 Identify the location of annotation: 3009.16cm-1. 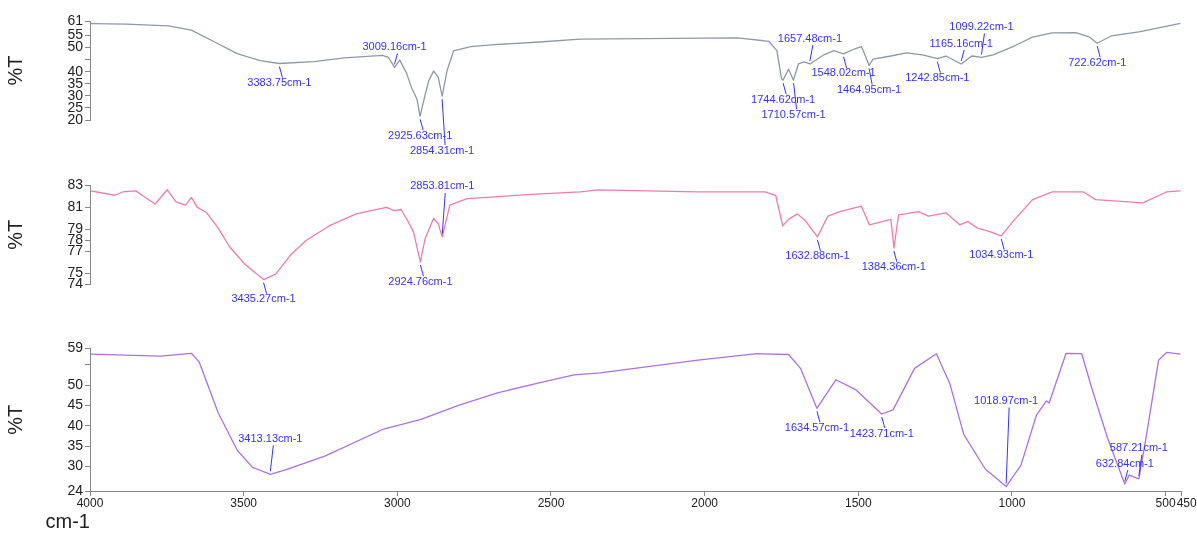
(394, 45).